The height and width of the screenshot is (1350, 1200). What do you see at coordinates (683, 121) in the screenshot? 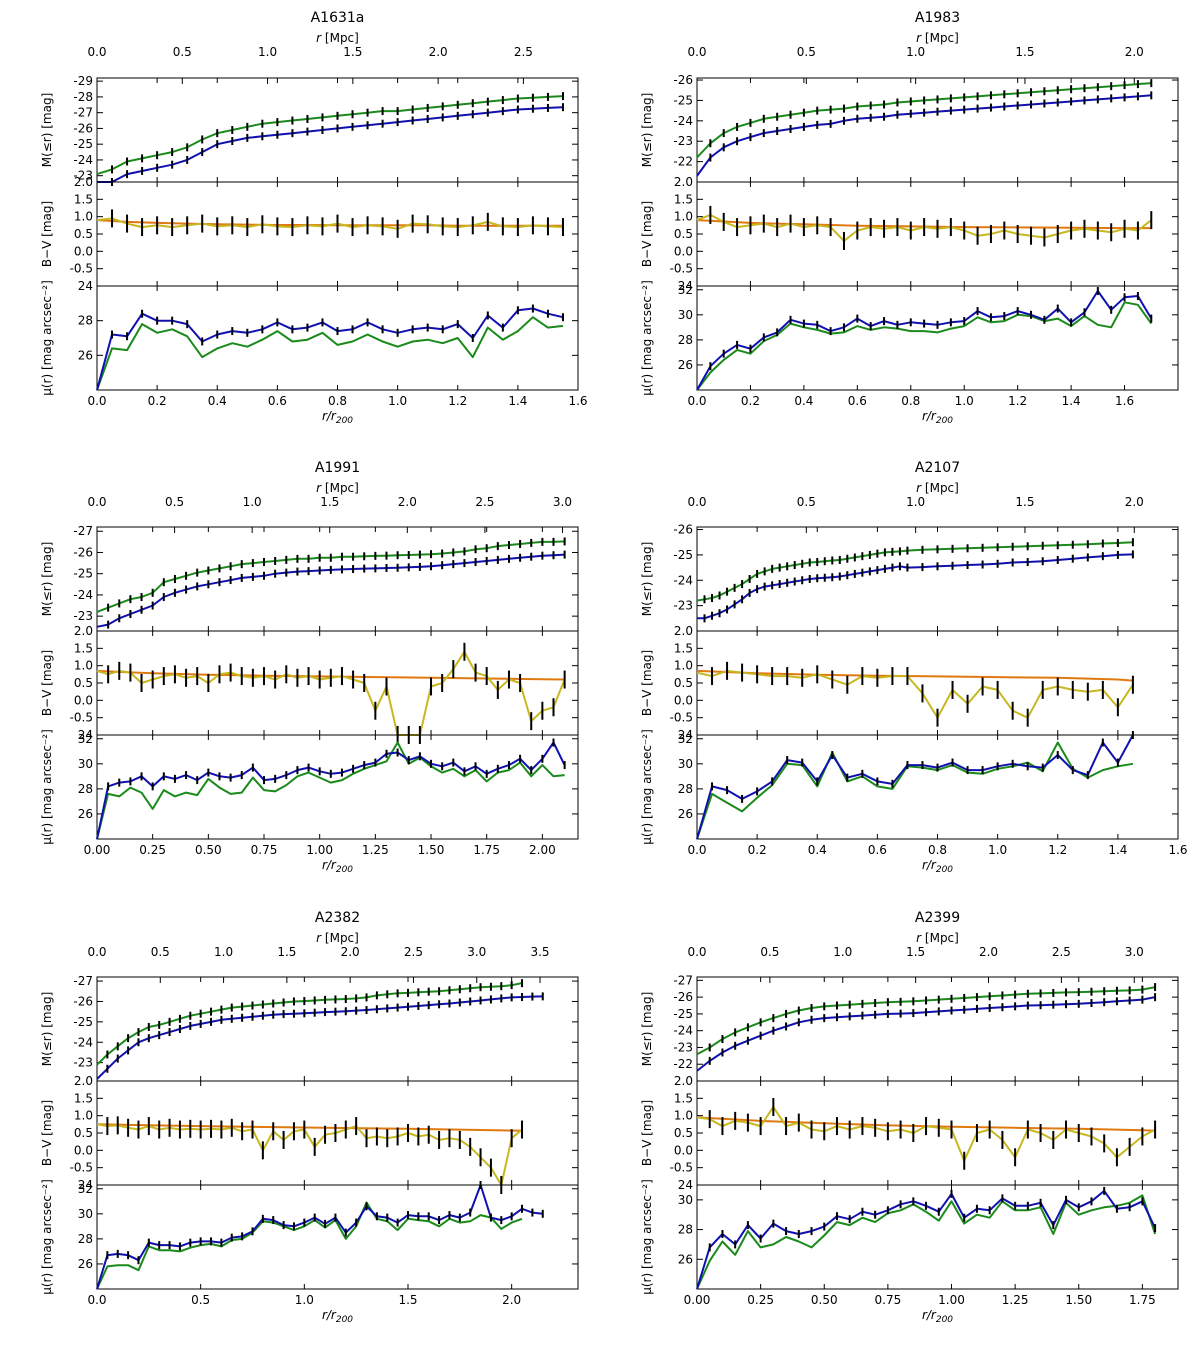
I see `y-tick-label: -24` at bounding box center [683, 121].